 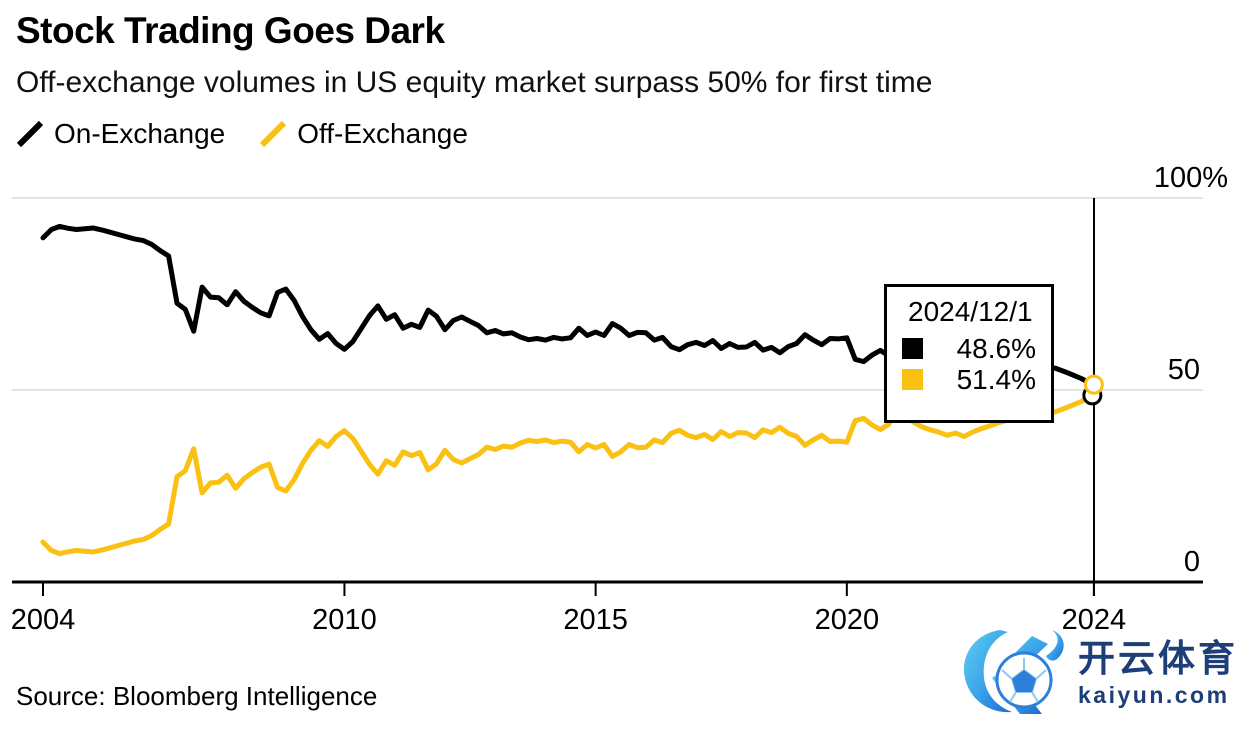 I want to click on x-axis-ticks, so click(x=568, y=589).